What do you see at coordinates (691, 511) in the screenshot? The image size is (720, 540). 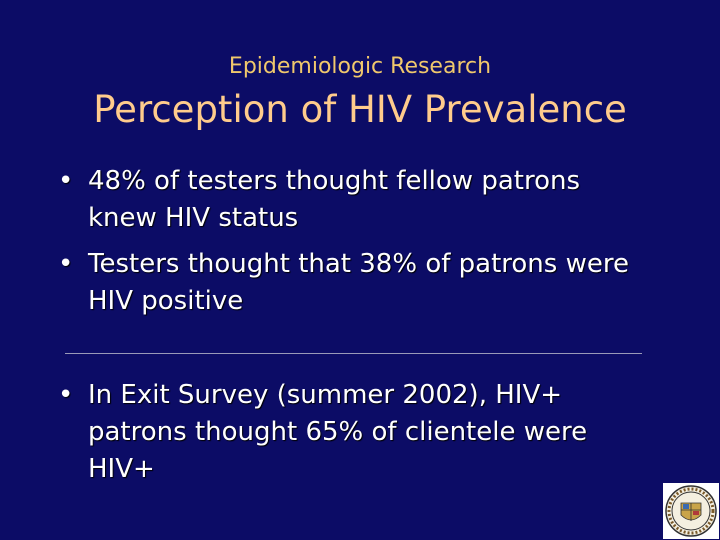 I see `seal-logo` at bounding box center [691, 511].